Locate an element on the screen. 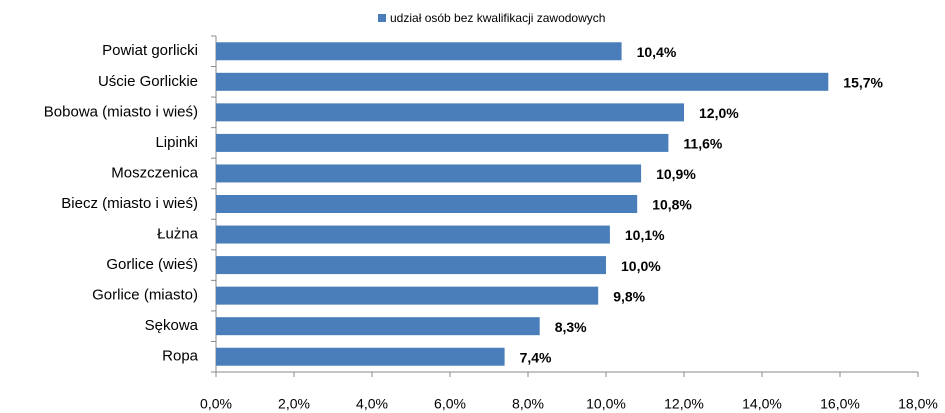 This screenshot has width=945, height=413. x-tick-label: 14,0% is located at coordinates (762, 404).